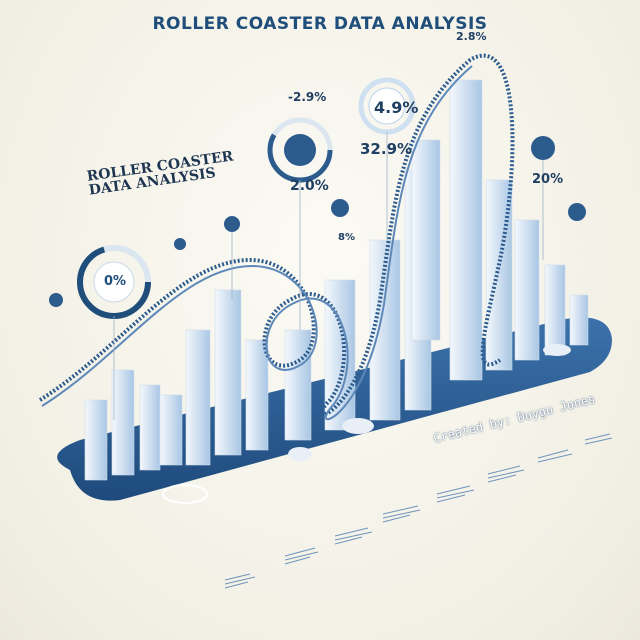 The image size is (640, 640). What do you see at coordinates (320, 24) in the screenshot?
I see `page-title: ROLLER COASTER DATA ANALYSIS` at bounding box center [320, 24].